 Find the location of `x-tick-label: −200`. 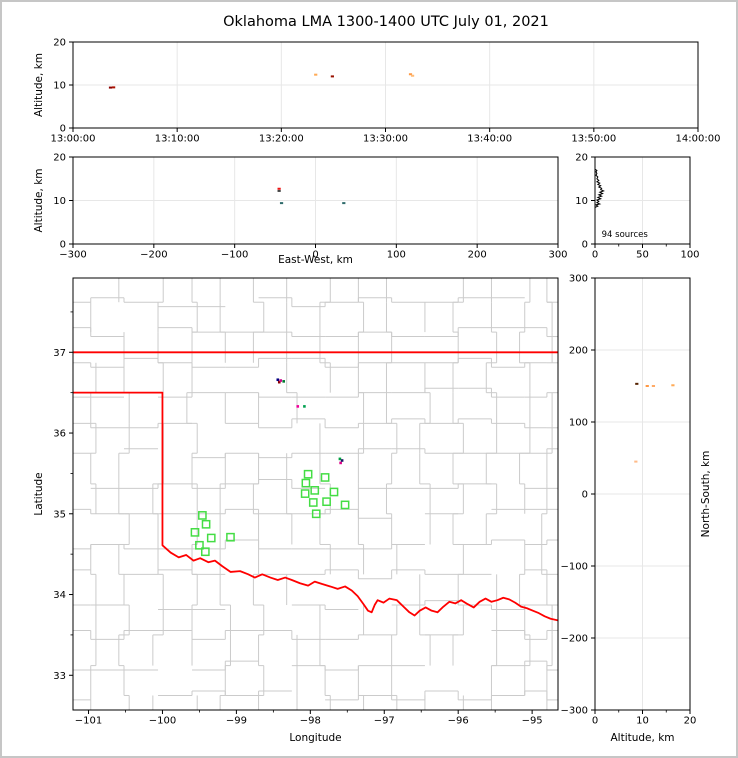

x-tick-label: −200 is located at coordinates (153, 255).